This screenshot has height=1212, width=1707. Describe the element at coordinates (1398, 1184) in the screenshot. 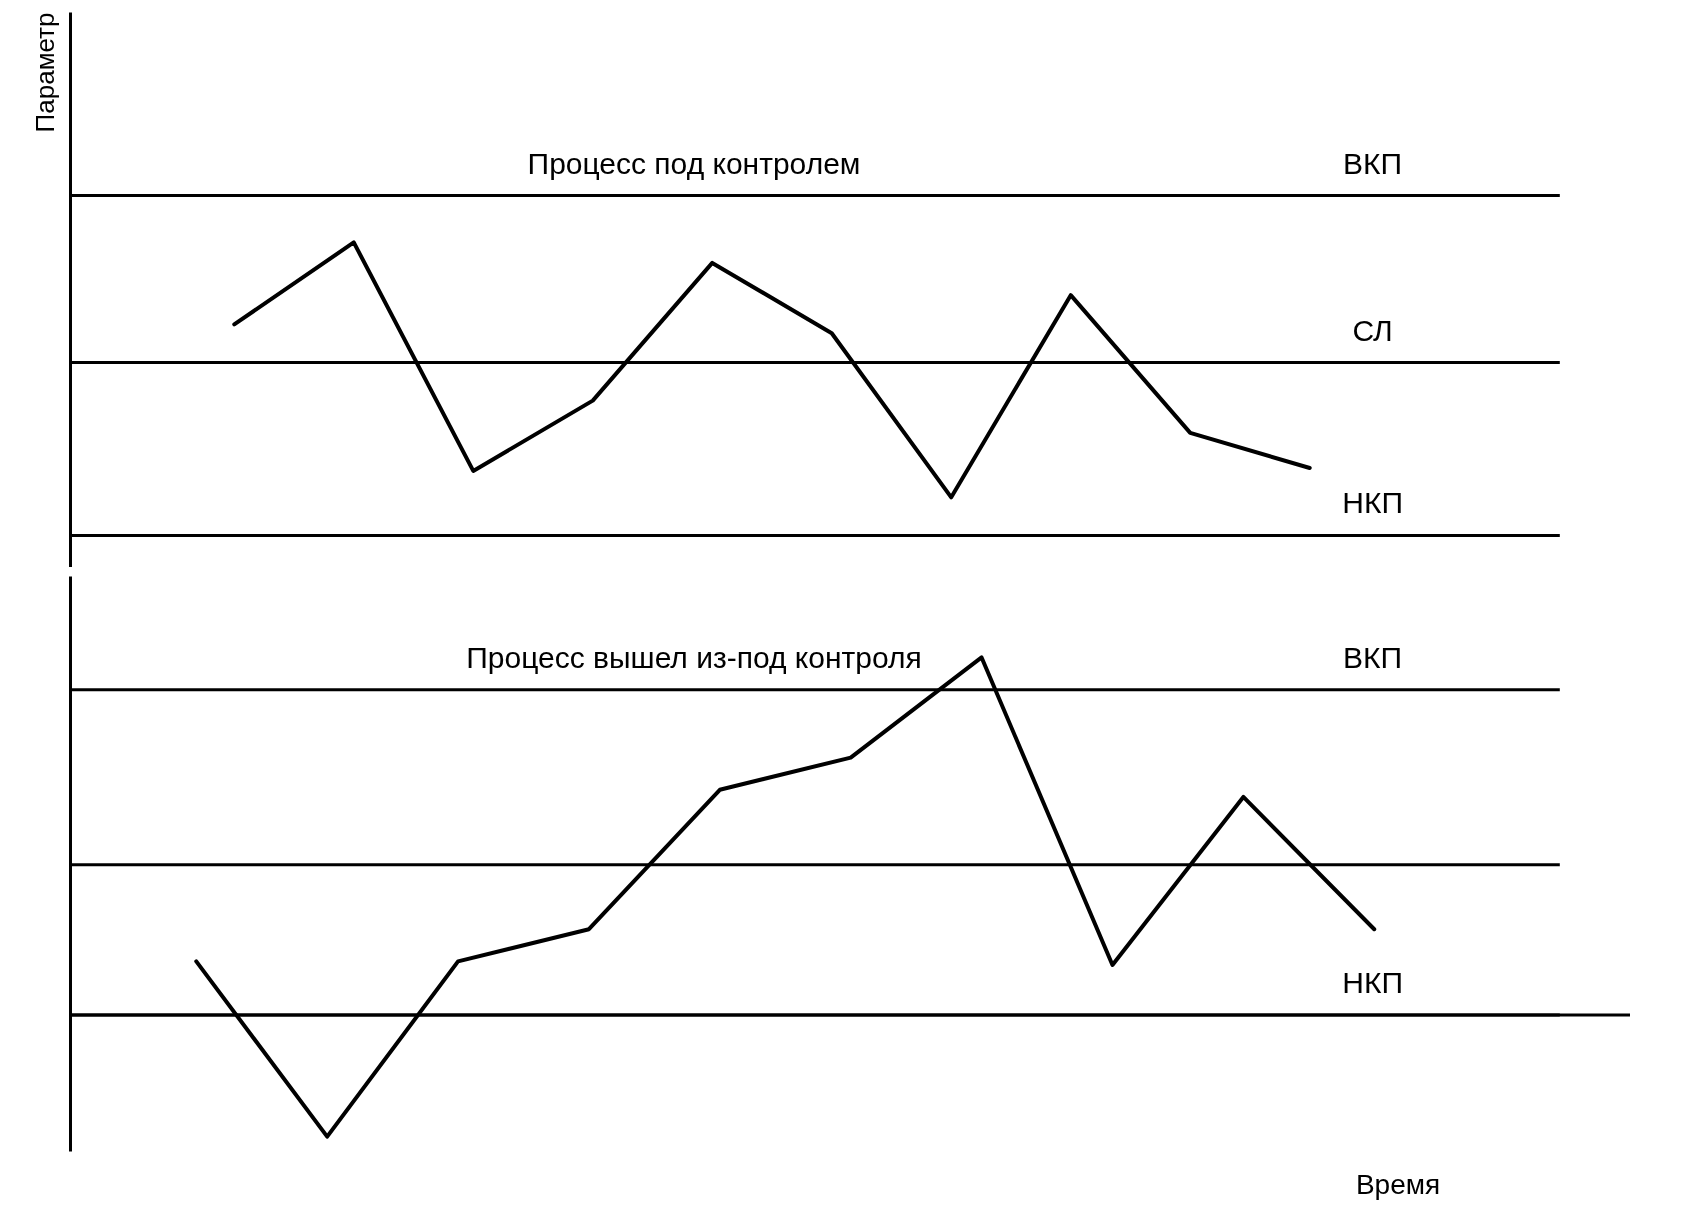

I see `x-axis-title: Время` at that location.